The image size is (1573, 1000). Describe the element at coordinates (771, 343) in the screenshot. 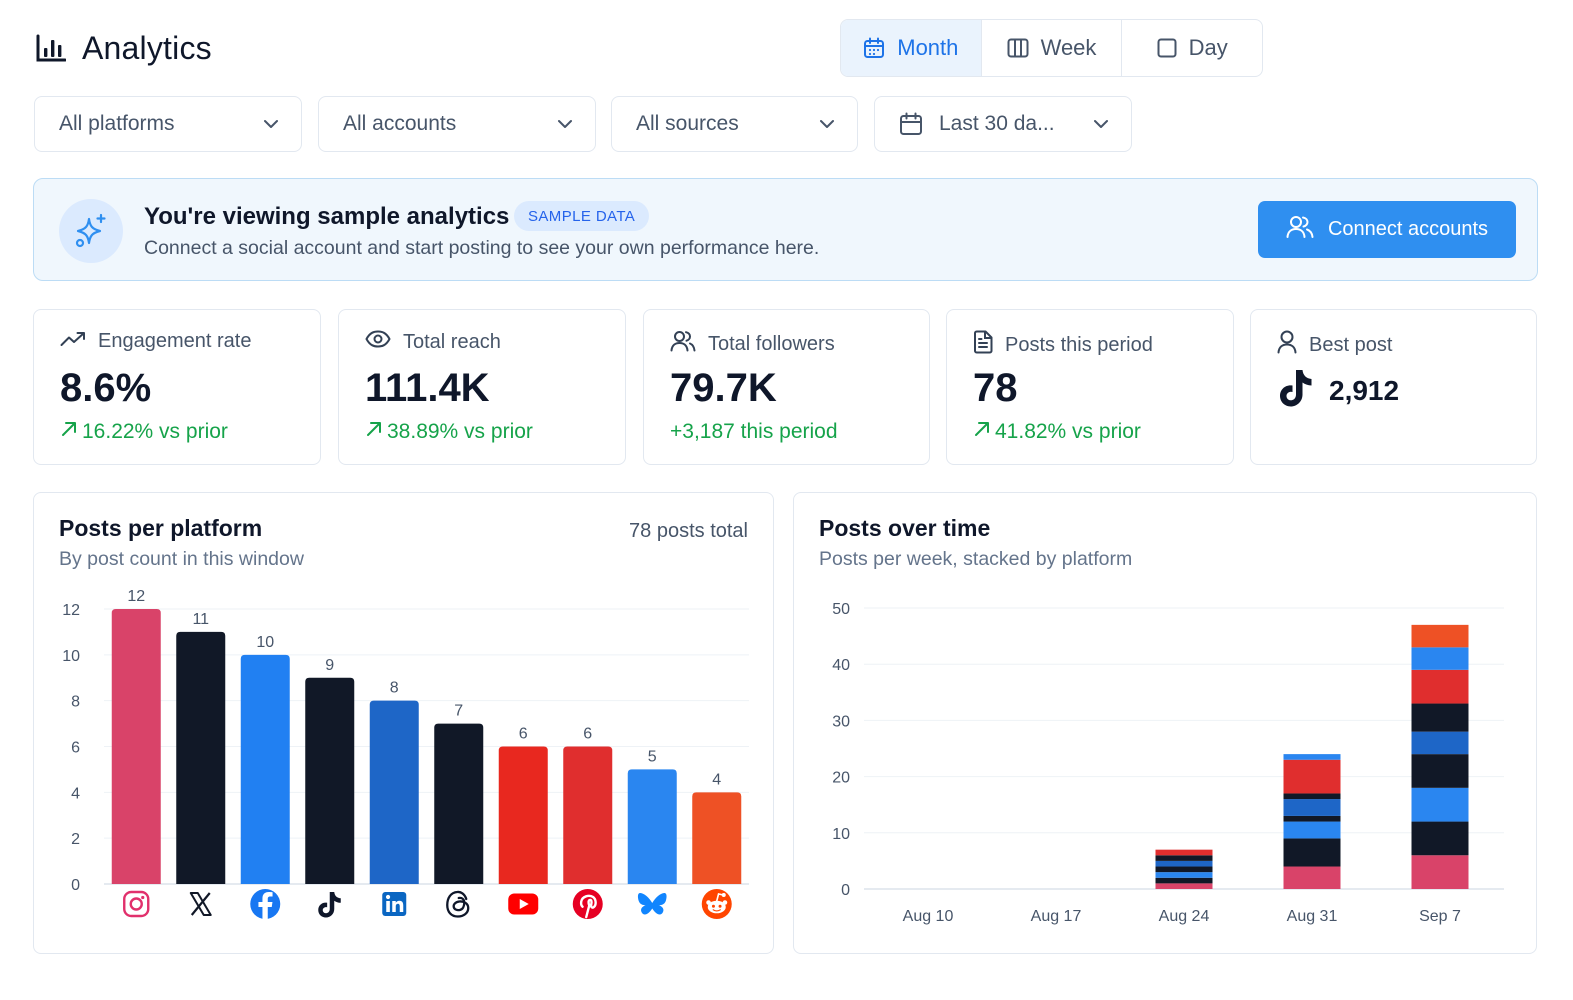

I see `stat-label: Total followers` at that location.